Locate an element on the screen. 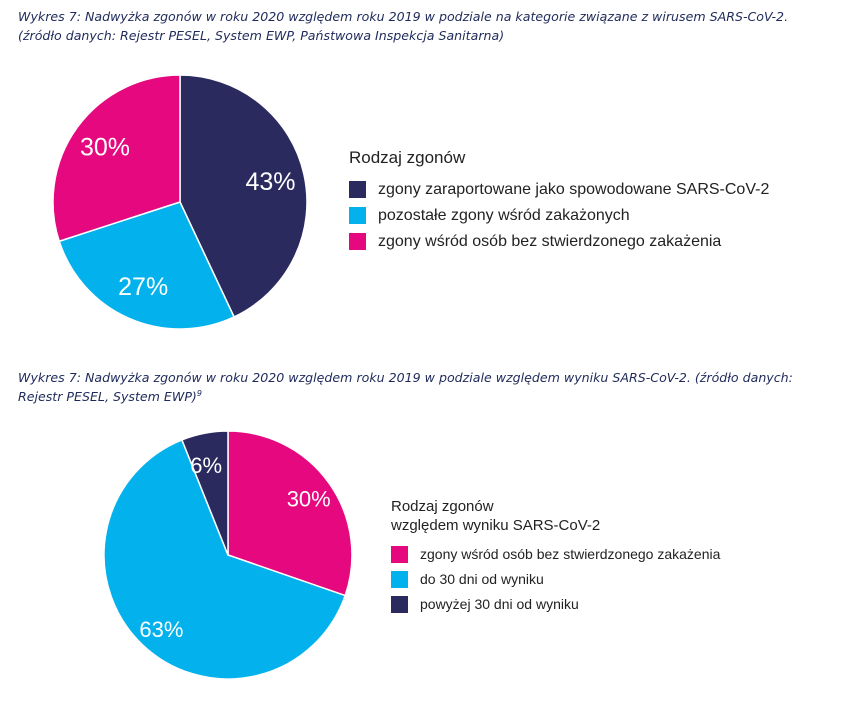 The width and height of the screenshot is (843, 715). chart1-legend-title: Rodzaj zgonów is located at coordinates (407, 157).